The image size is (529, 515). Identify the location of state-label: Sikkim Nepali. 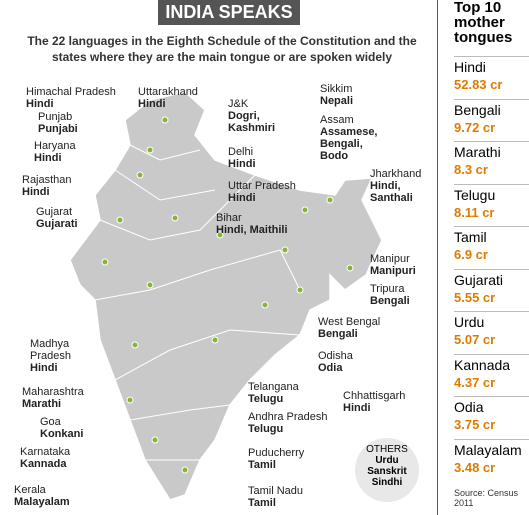
(355, 95).